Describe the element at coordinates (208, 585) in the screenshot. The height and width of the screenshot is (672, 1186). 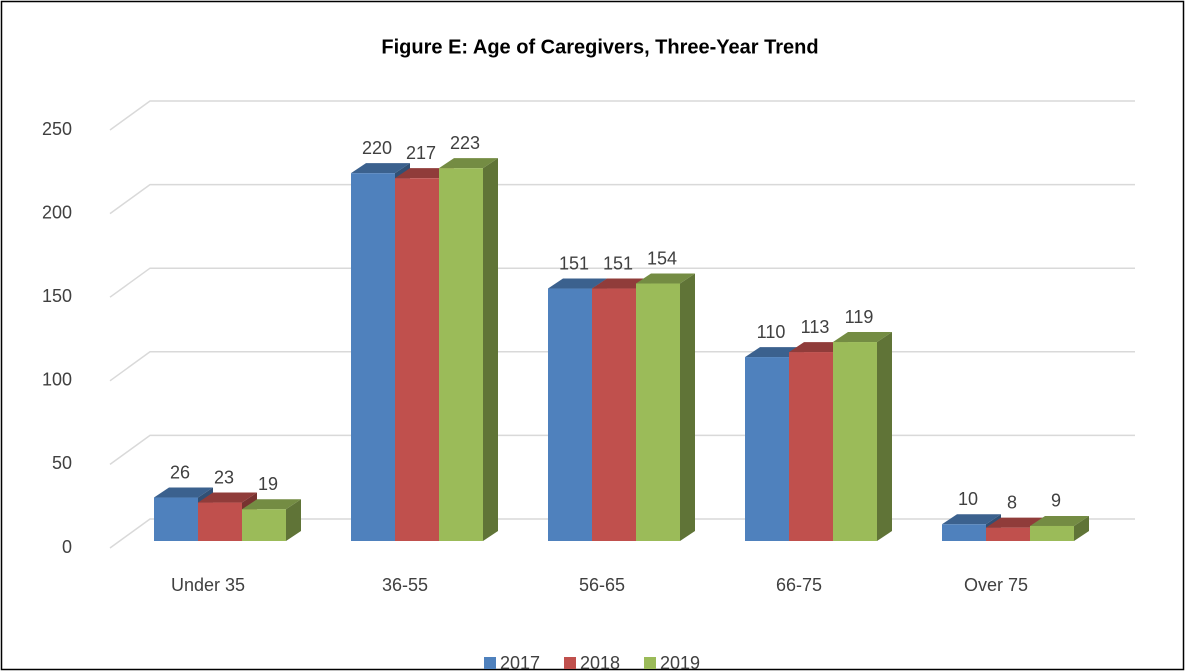
I see `x-tick-label: Under 35` at that location.